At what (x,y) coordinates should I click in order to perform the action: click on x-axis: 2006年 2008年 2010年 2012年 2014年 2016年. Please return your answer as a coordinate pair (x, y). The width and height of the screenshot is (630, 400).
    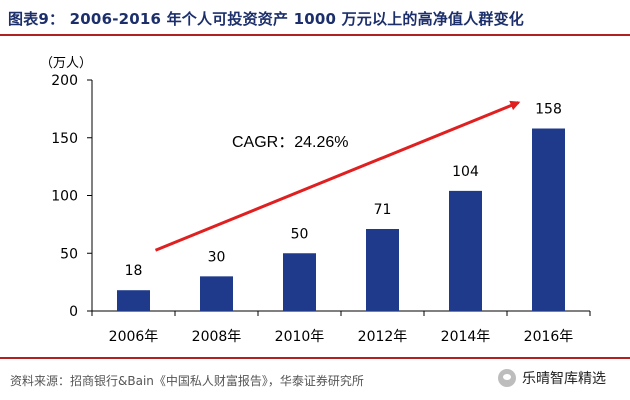
    Looking at the image, I should click on (341, 327).